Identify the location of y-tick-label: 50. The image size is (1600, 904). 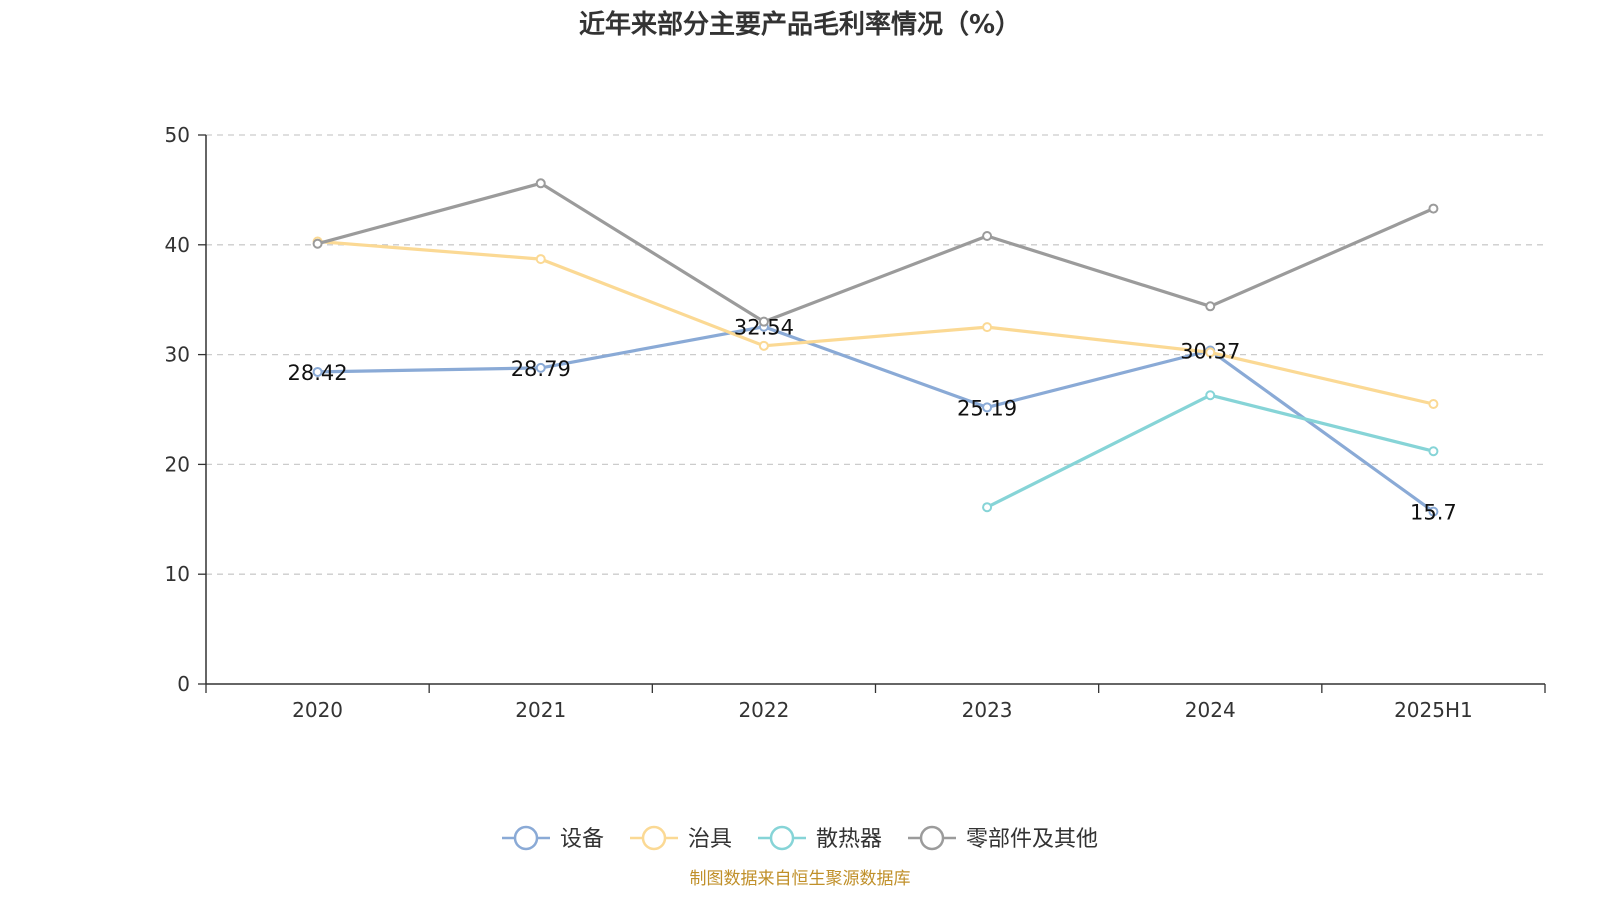
(177, 135).